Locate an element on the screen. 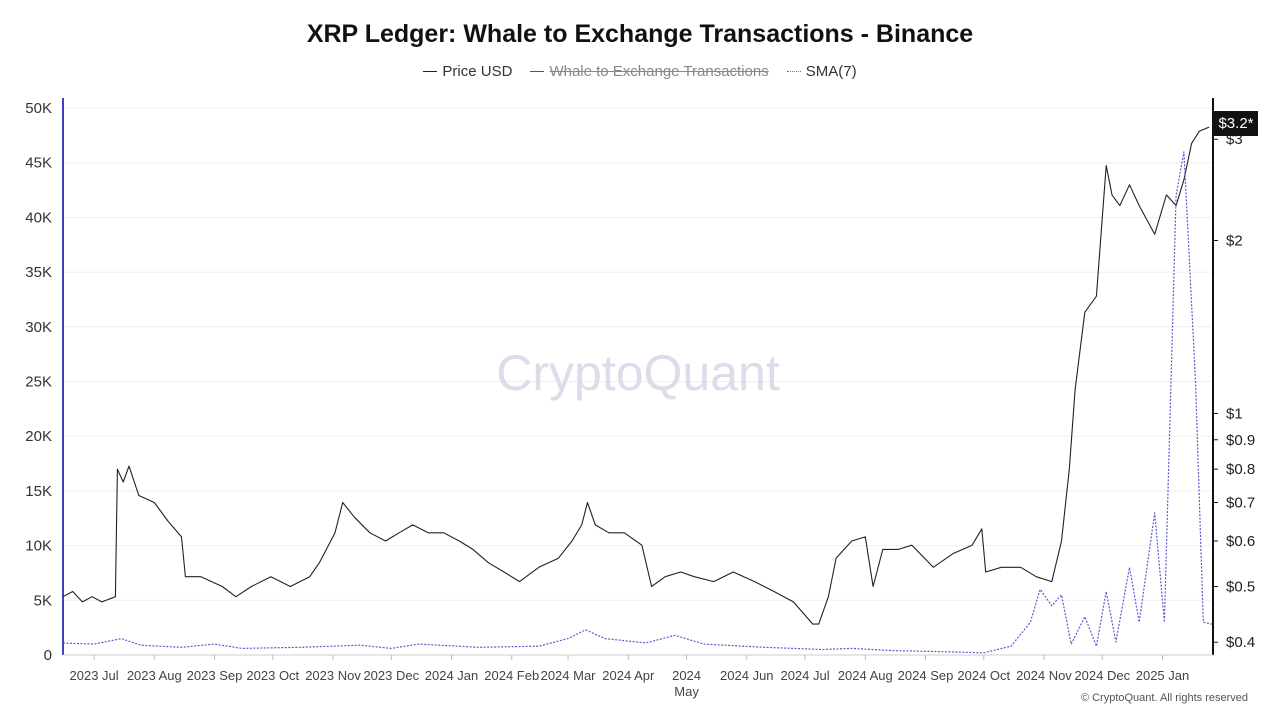 This screenshot has width=1280, height=720. y-left-tick-label: 15K is located at coordinates (38, 491).